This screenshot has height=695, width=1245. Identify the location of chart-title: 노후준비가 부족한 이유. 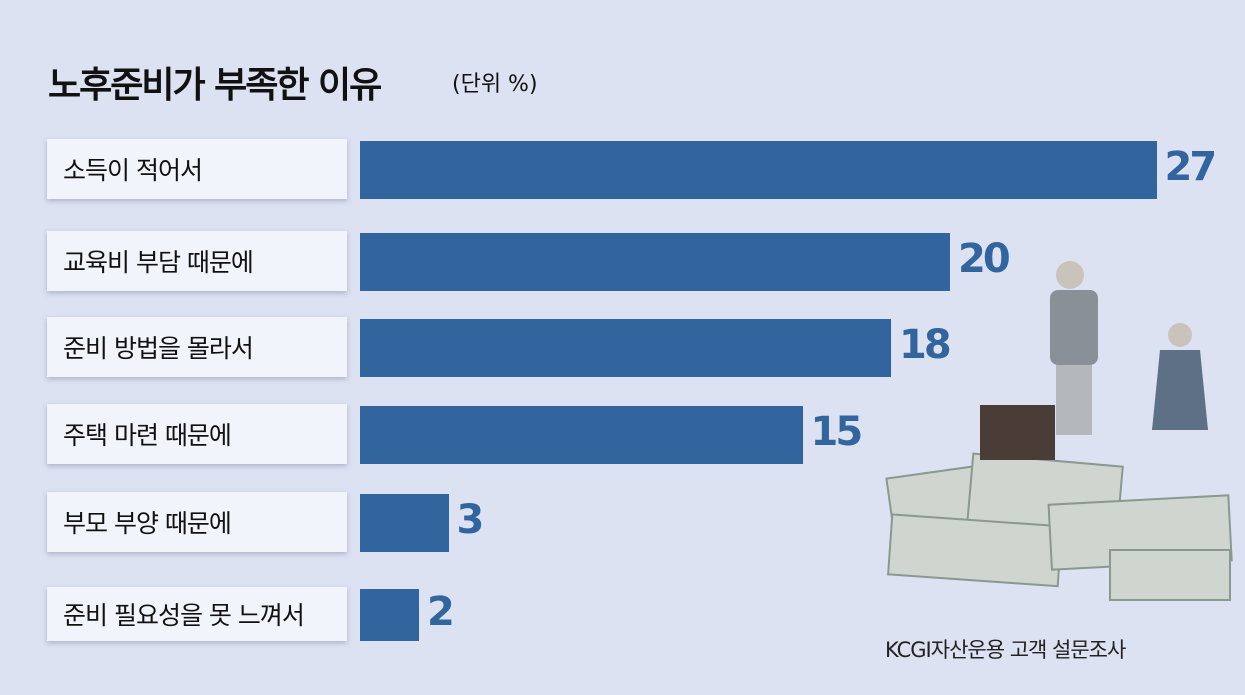
(215, 85).